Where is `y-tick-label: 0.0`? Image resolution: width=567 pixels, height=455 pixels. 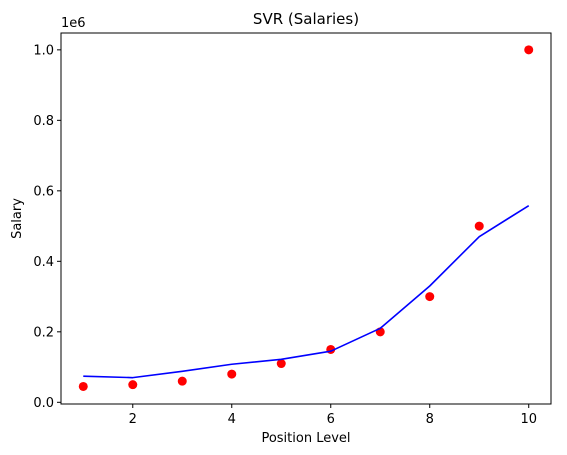 y-tick-label: 0.0 is located at coordinates (43, 403).